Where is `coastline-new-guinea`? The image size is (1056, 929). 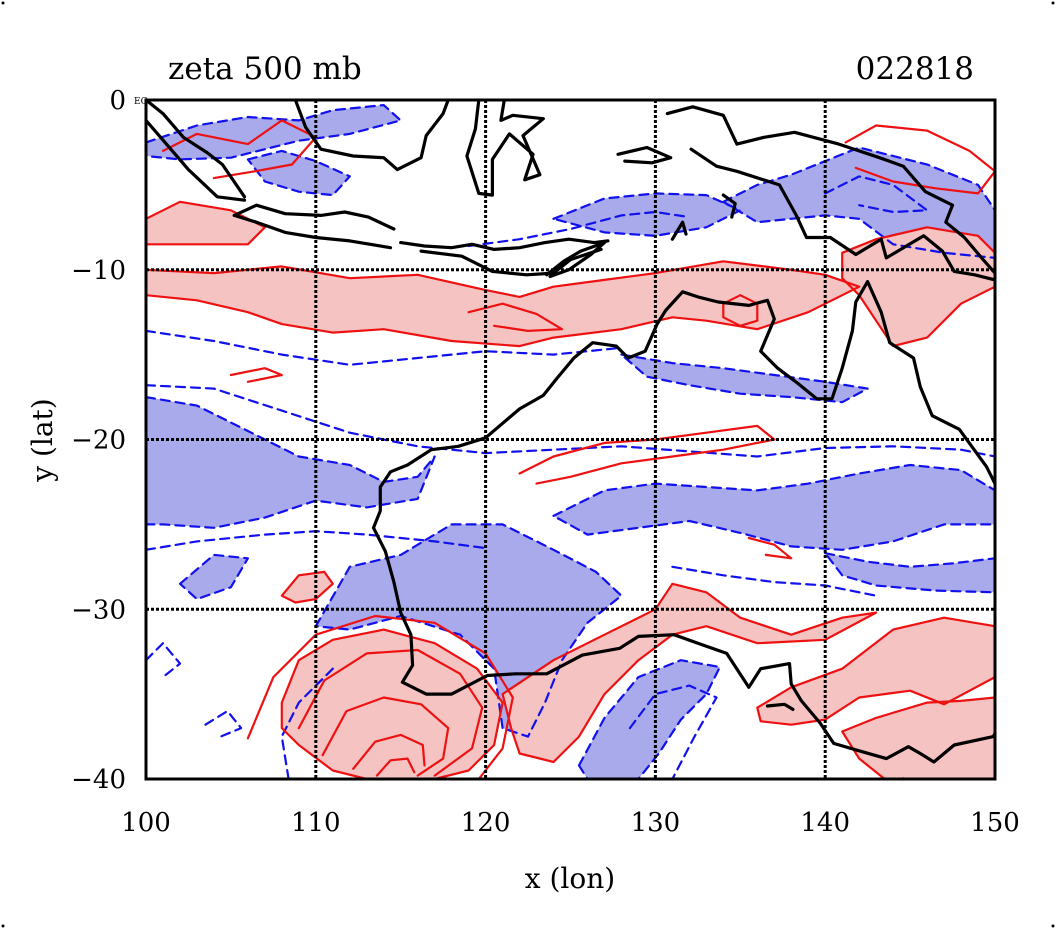 coastline-new-guinea is located at coordinates (830, 190).